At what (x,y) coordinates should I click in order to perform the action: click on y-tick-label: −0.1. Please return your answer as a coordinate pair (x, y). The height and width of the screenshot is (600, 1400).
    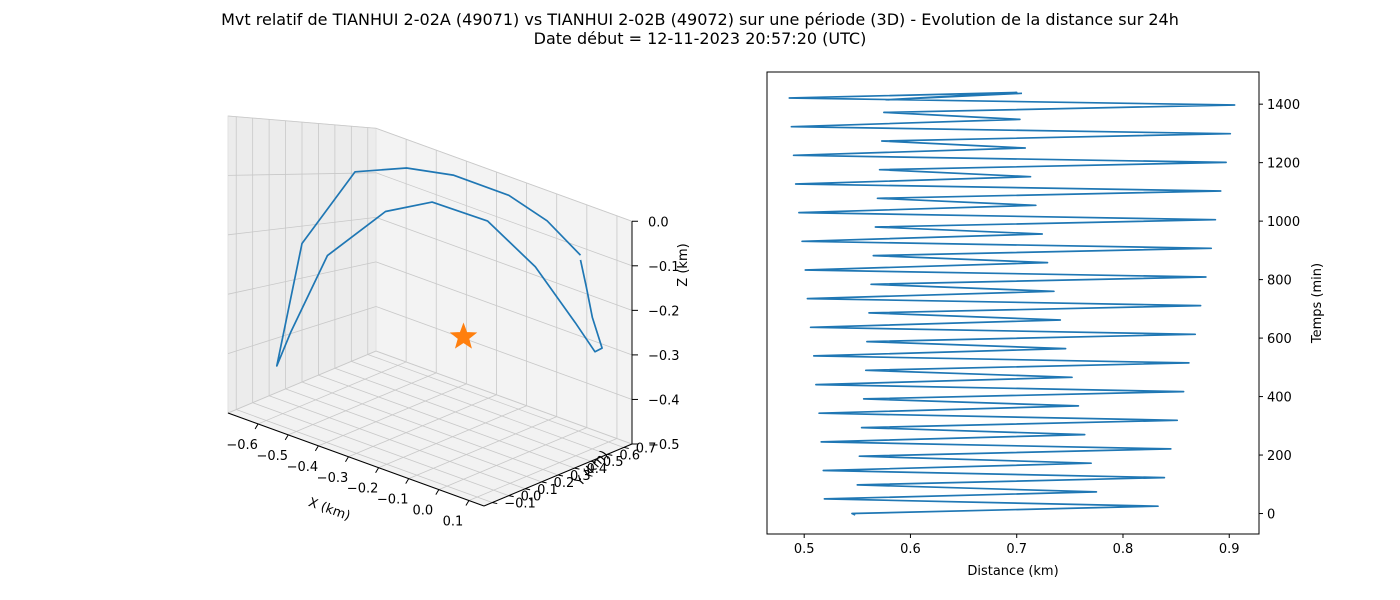
    Looking at the image, I should click on (520, 504).